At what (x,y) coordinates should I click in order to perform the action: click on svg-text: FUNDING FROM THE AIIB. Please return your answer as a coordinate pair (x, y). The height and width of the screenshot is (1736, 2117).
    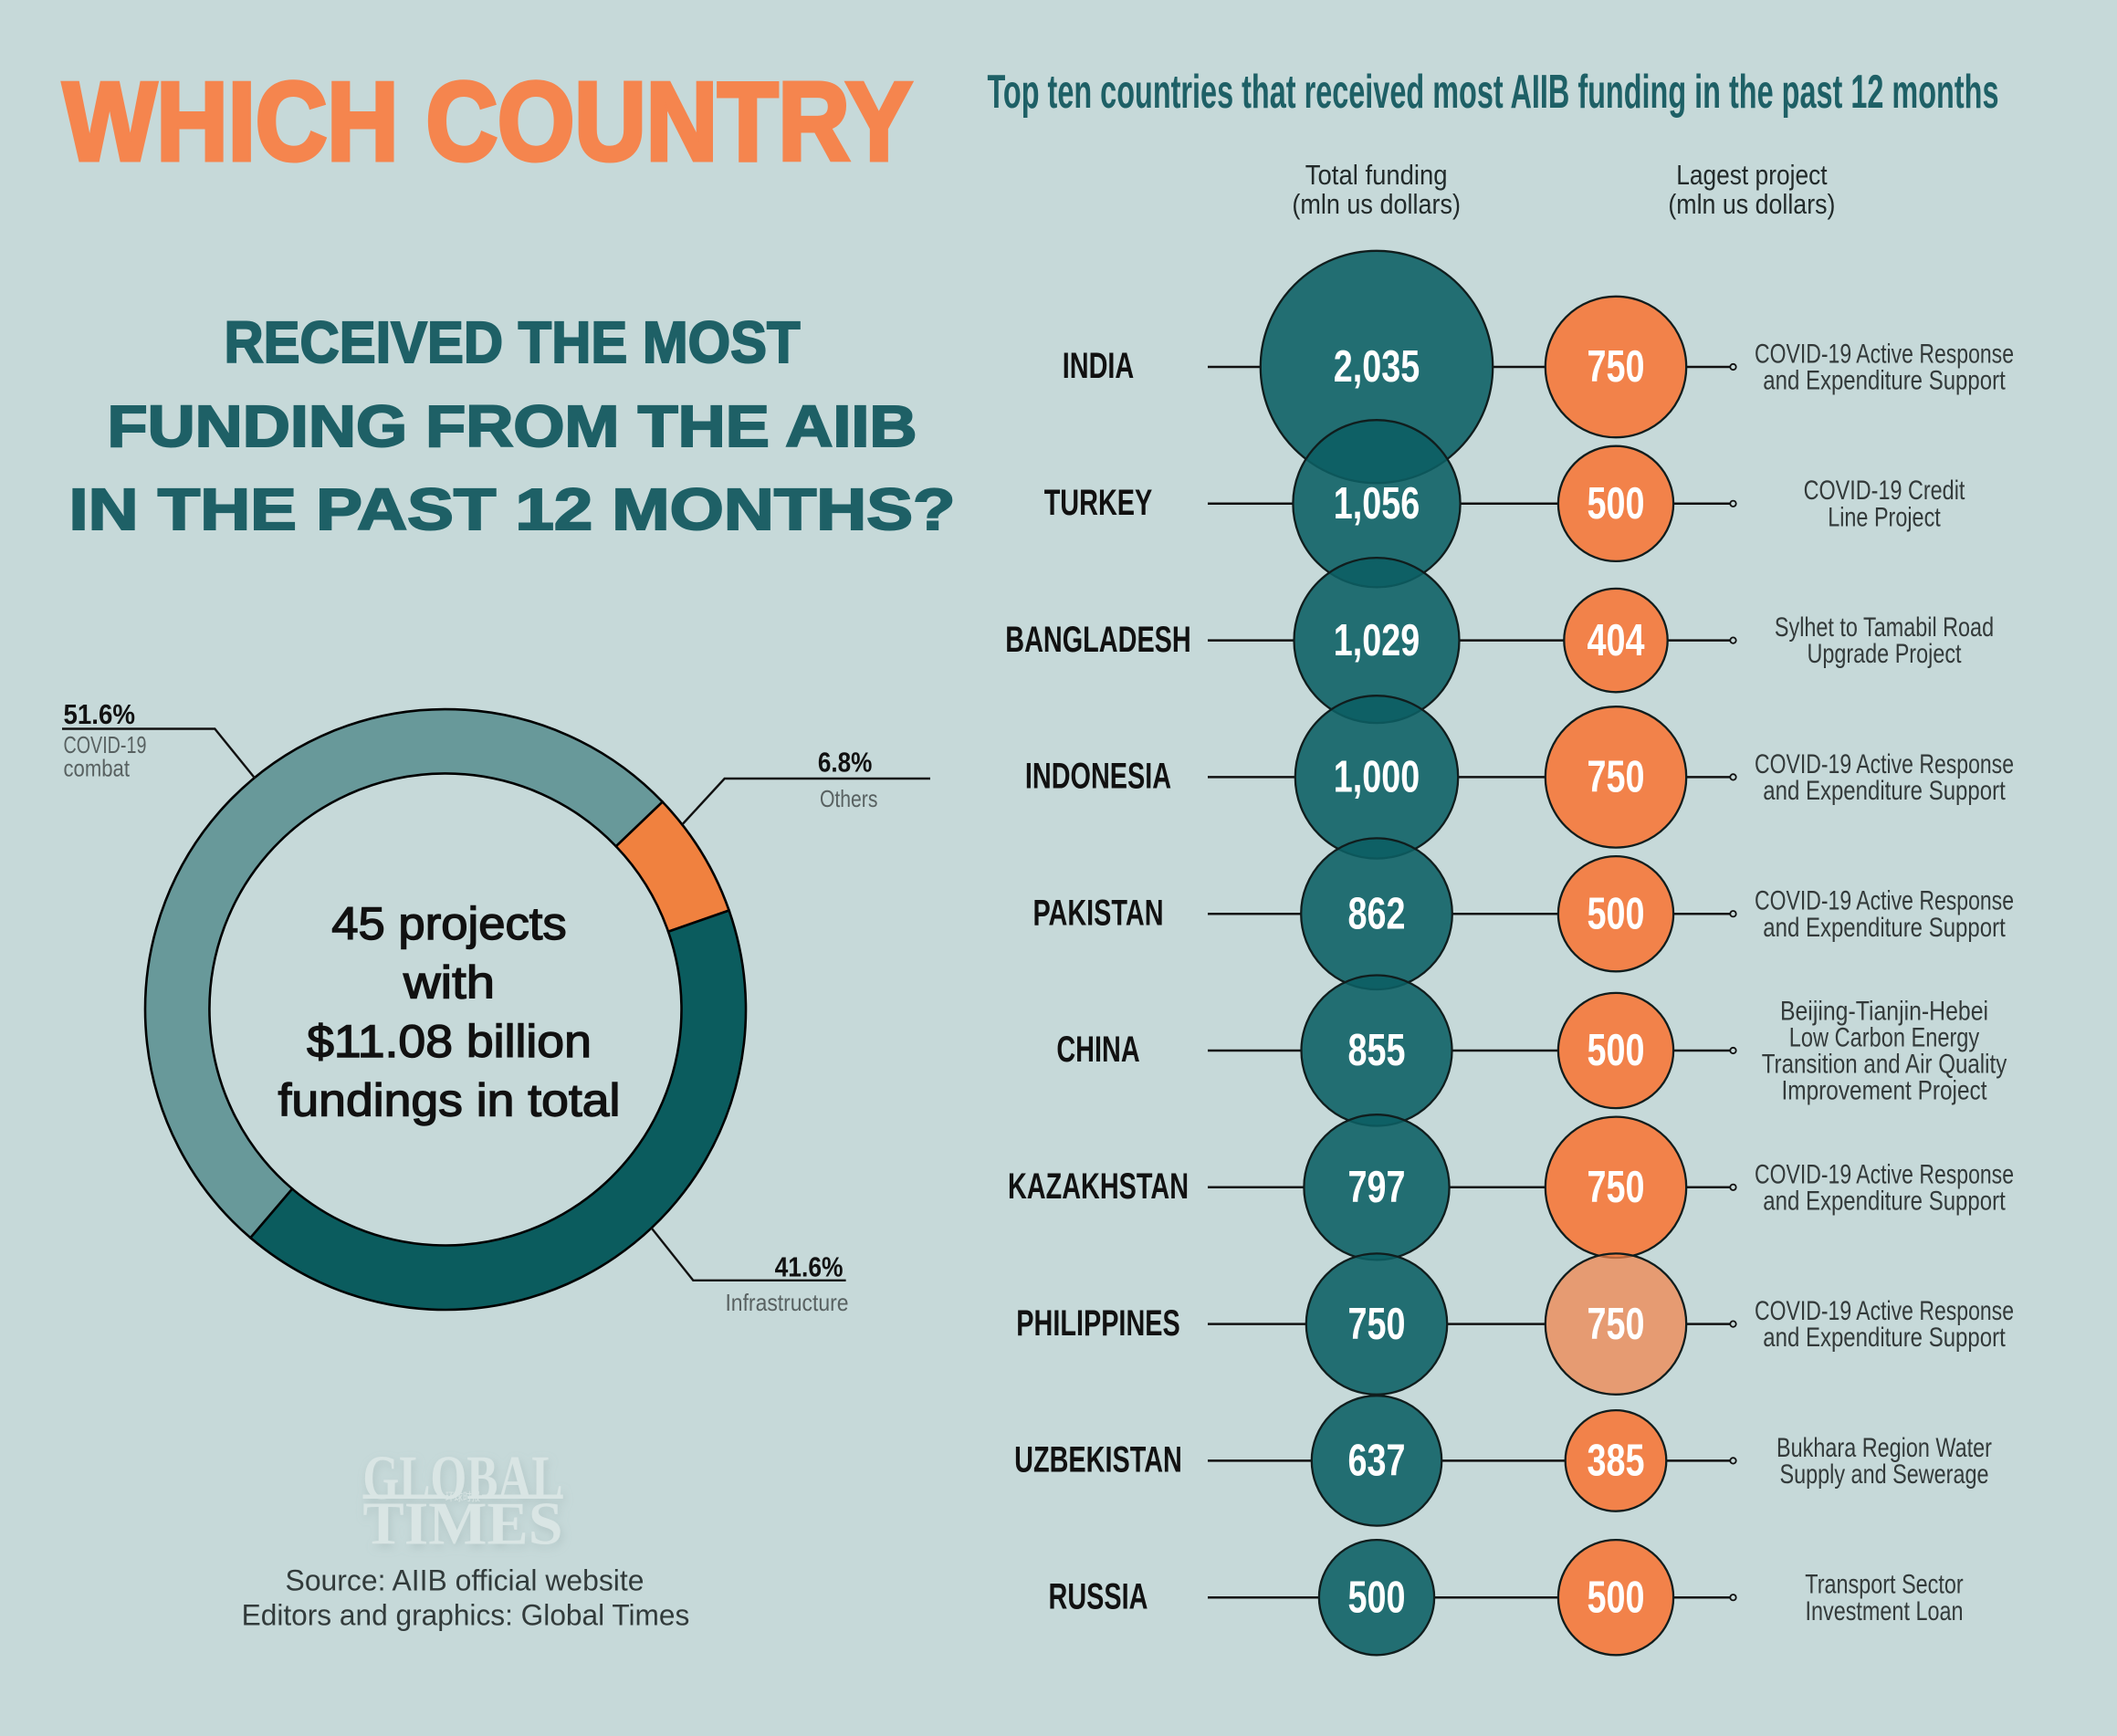
    Looking at the image, I should click on (513, 426).